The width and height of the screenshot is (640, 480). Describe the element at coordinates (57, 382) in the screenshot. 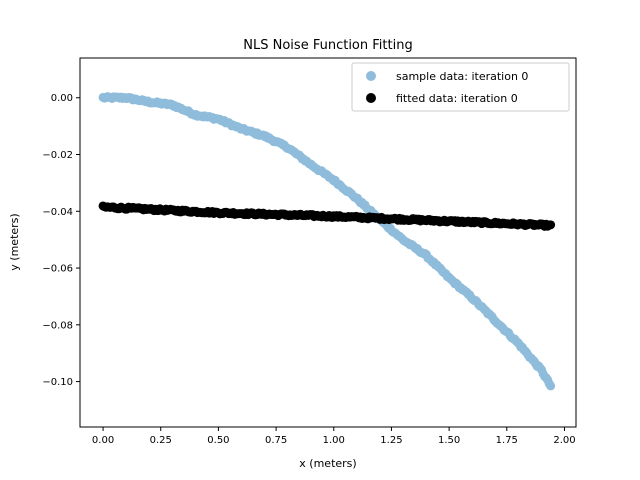

I see `y-tick-label: −0.10` at that location.